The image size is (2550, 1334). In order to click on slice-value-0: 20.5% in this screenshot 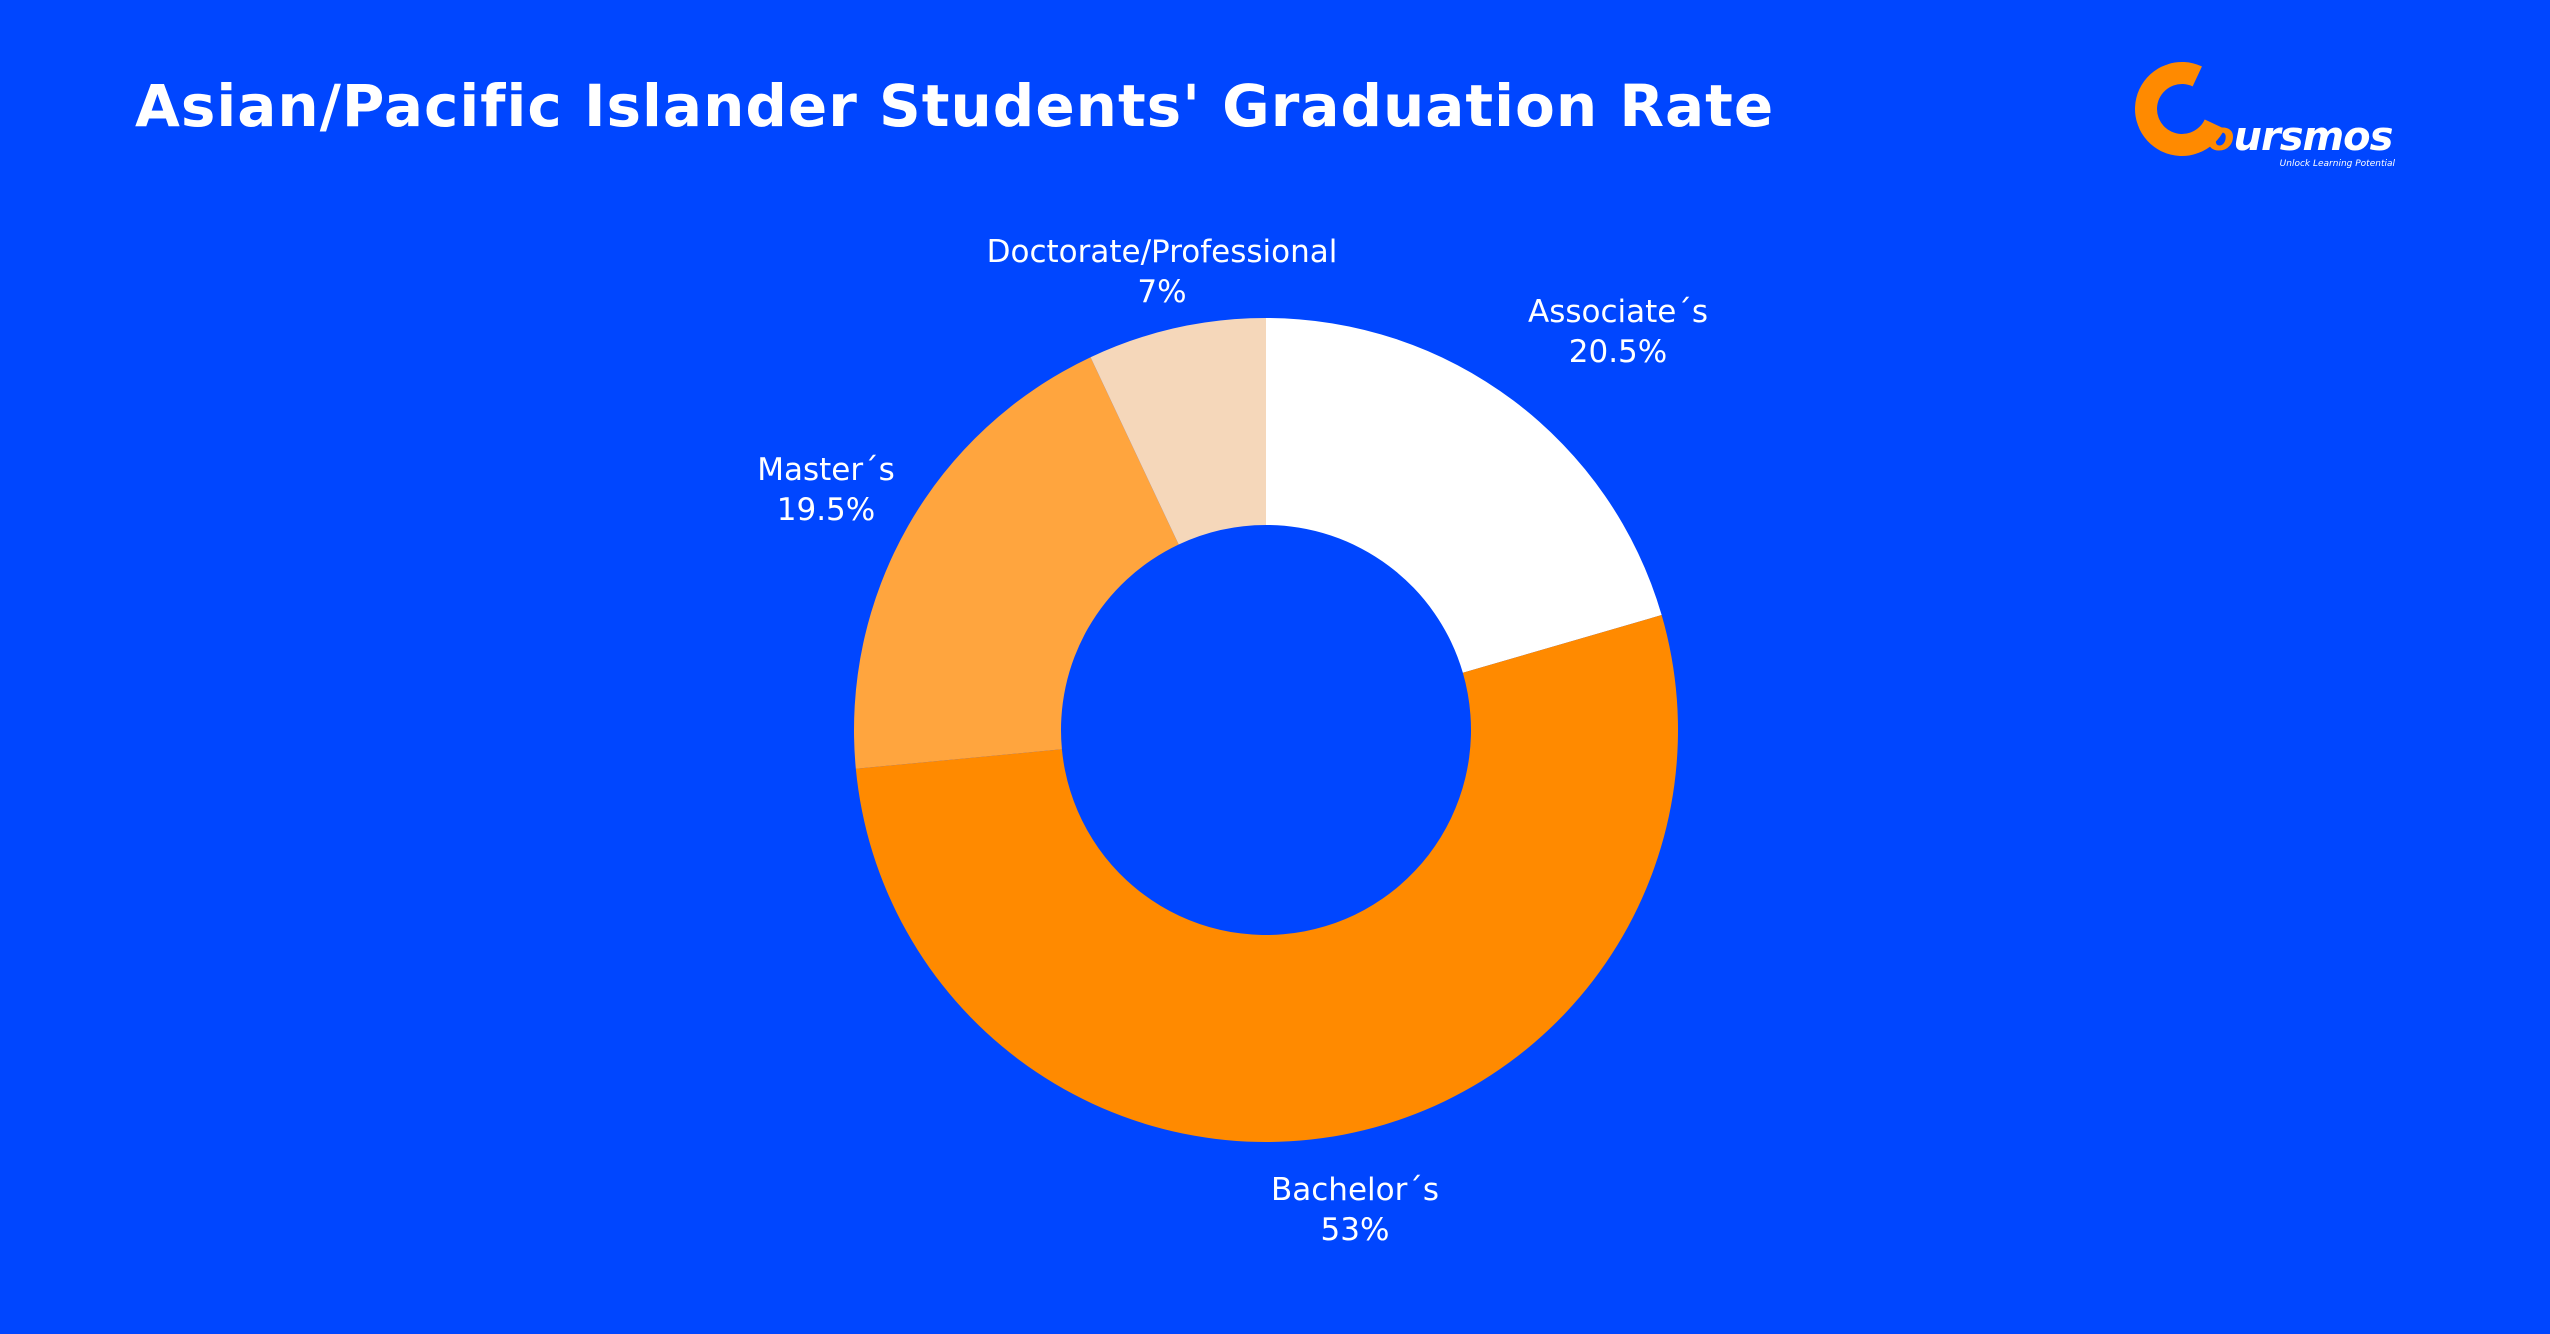, I will do `click(1618, 352)`.